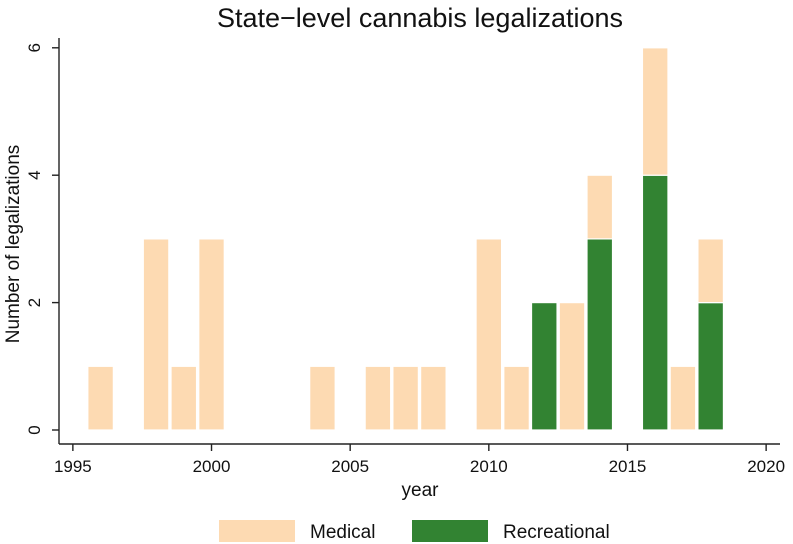  What do you see at coordinates (544, 366) in the screenshot?
I see `bar-recreational-2012` at bounding box center [544, 366].